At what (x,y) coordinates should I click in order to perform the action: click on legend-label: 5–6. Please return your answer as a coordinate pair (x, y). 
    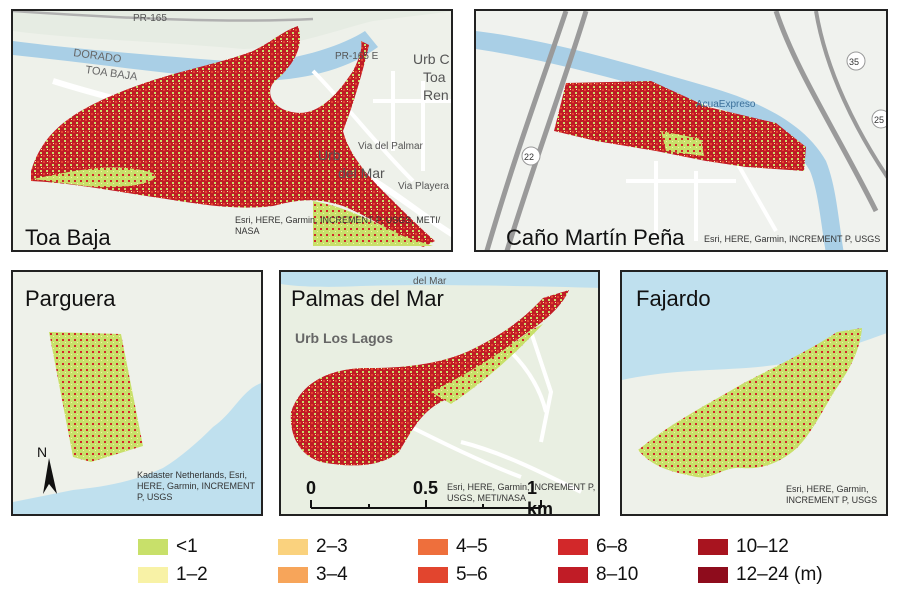
    Looking at the image, I should click on (472, 574).